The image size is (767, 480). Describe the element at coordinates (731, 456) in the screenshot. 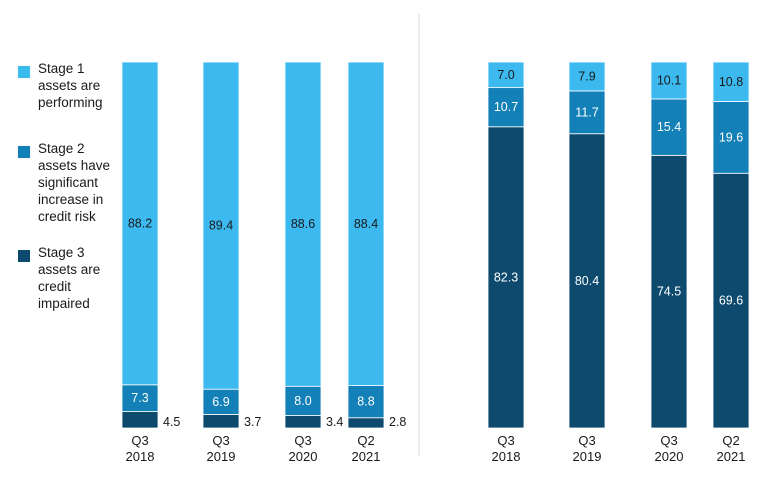

I see `x-tick-label-p2-c4-l2: 2021` at that location.